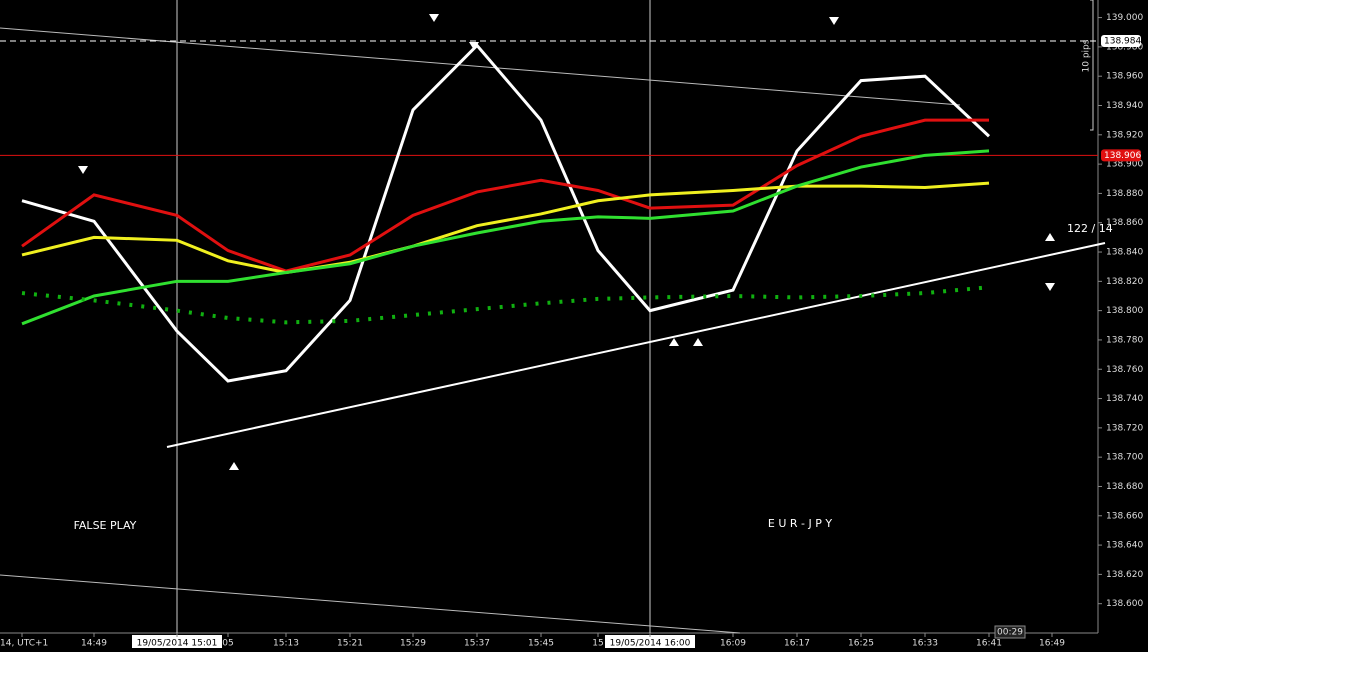 The height and width of the screenshot is (690, 1346). I want to click on y-tick-label: 138.720, so click(1124, 428).